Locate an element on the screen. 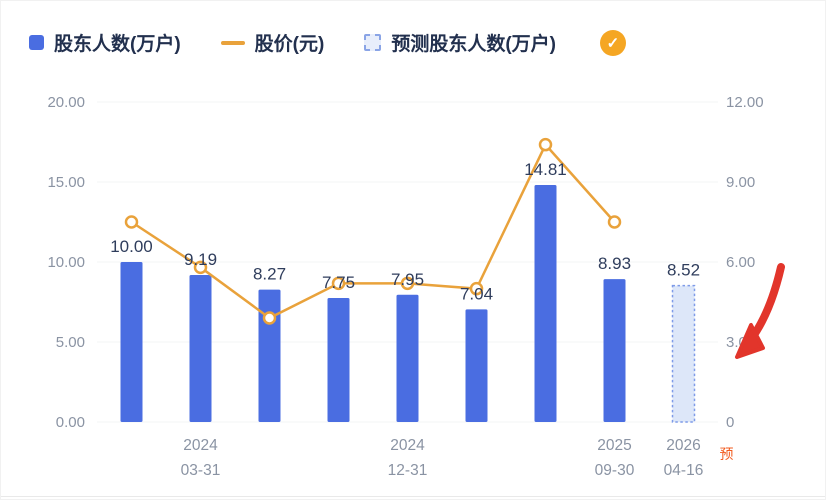  red-arrow-shaft is located at coordinates (767, 301).